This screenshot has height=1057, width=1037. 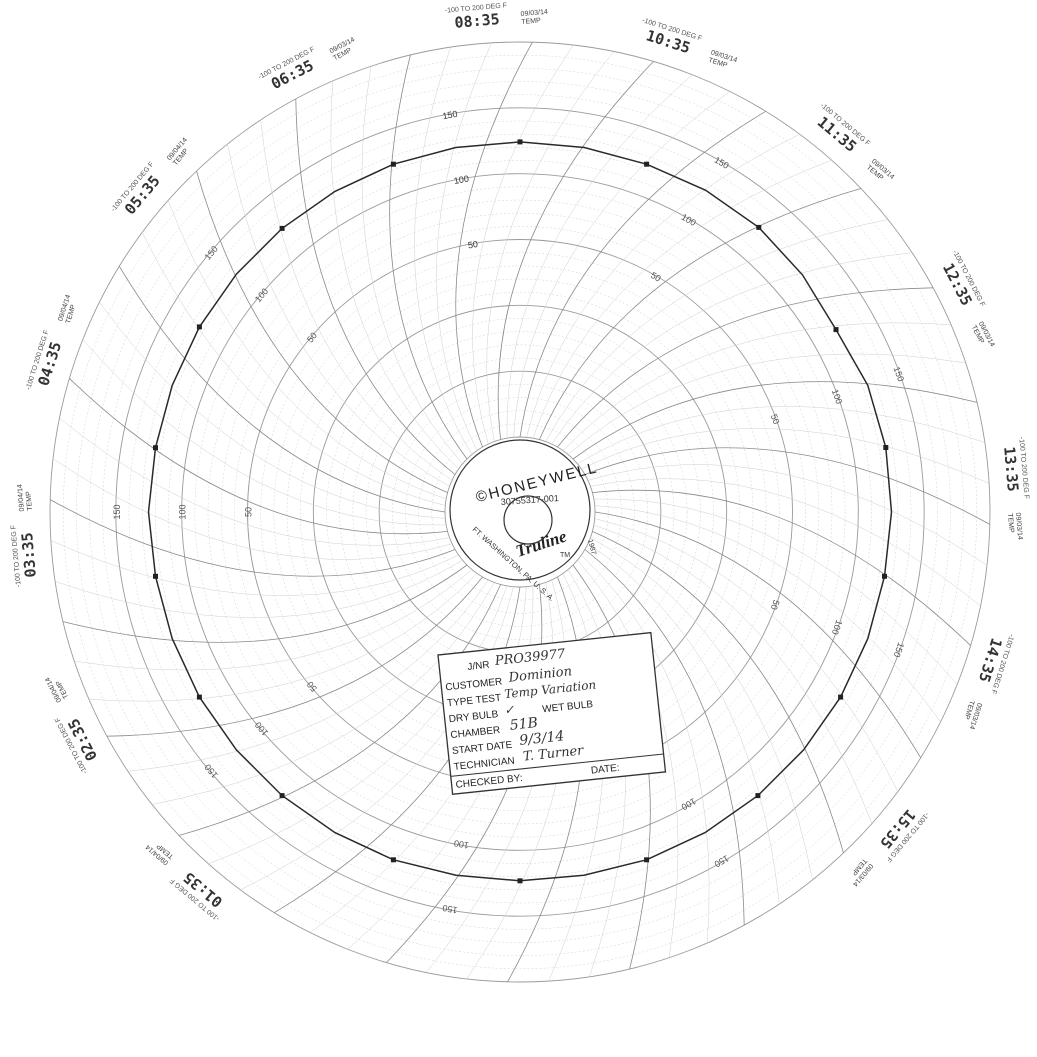 I want to click on customer-value: Dominion, so click(x=540, y=675).